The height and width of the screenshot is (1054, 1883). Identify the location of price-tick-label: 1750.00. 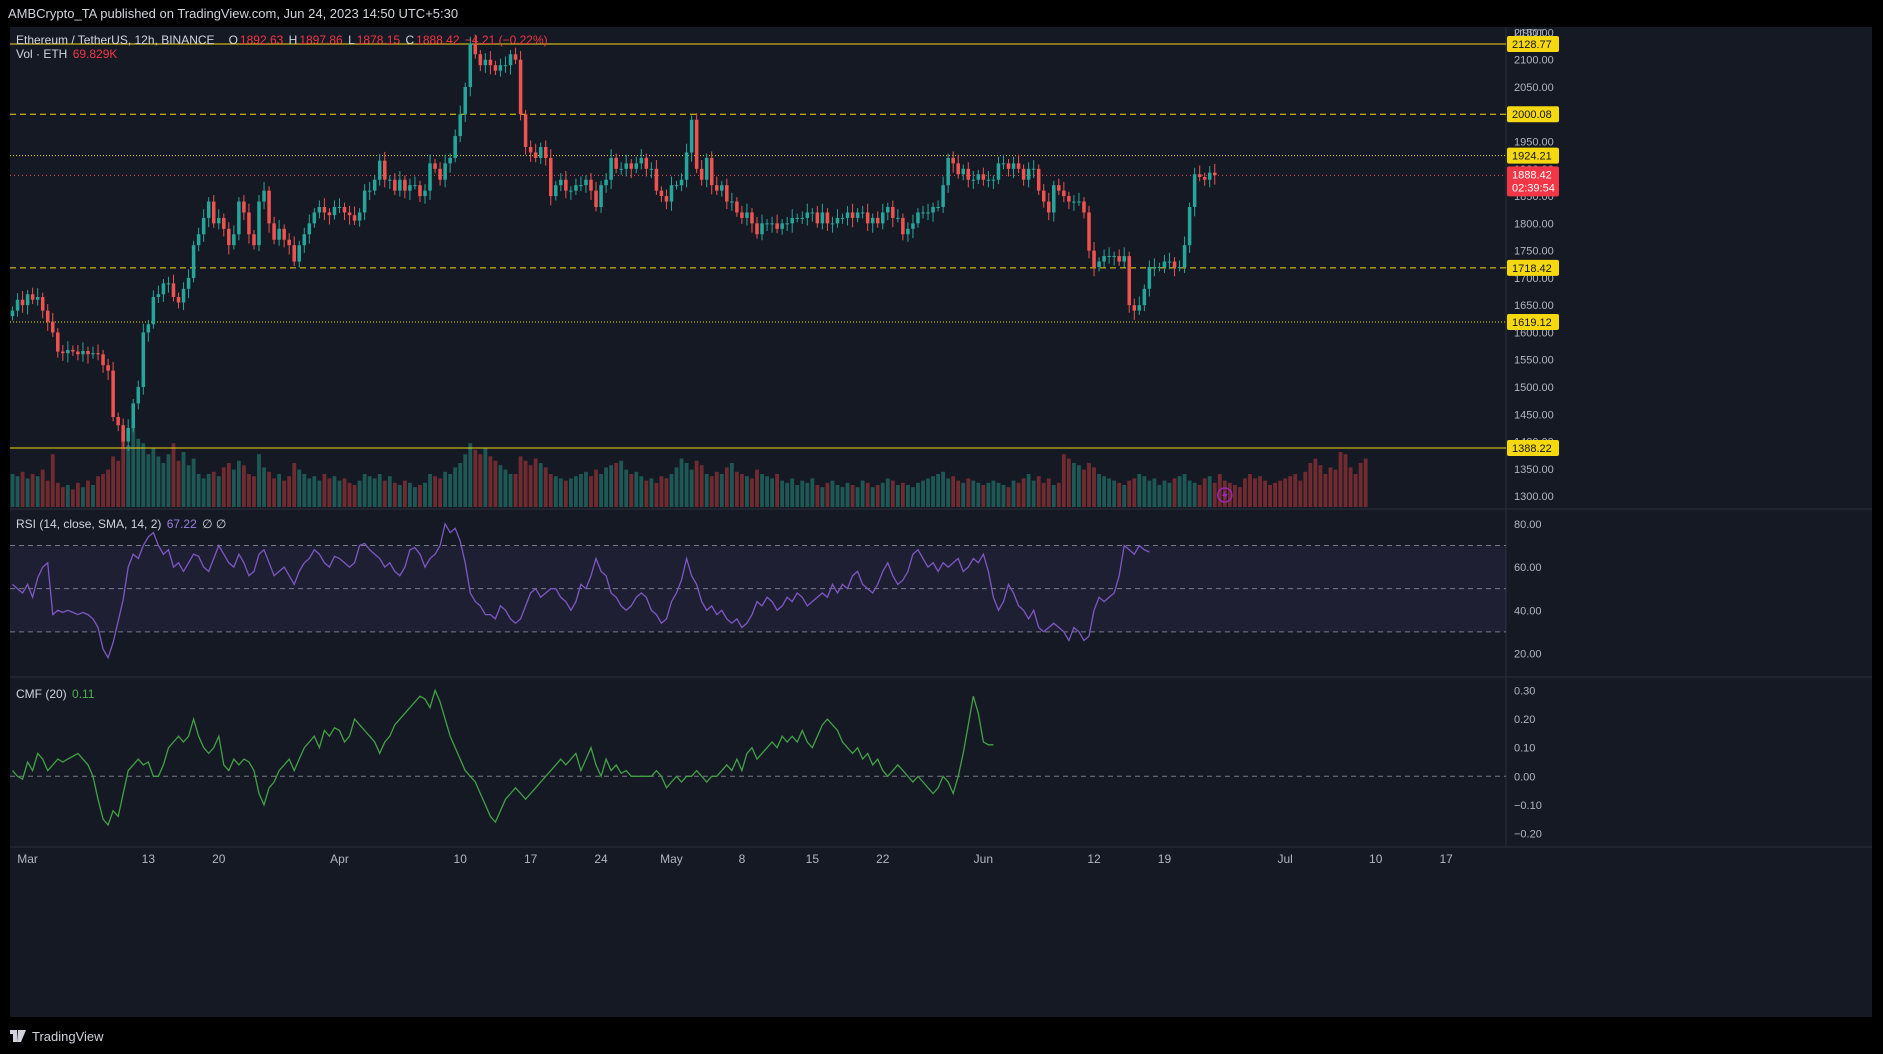
(1534, 252).